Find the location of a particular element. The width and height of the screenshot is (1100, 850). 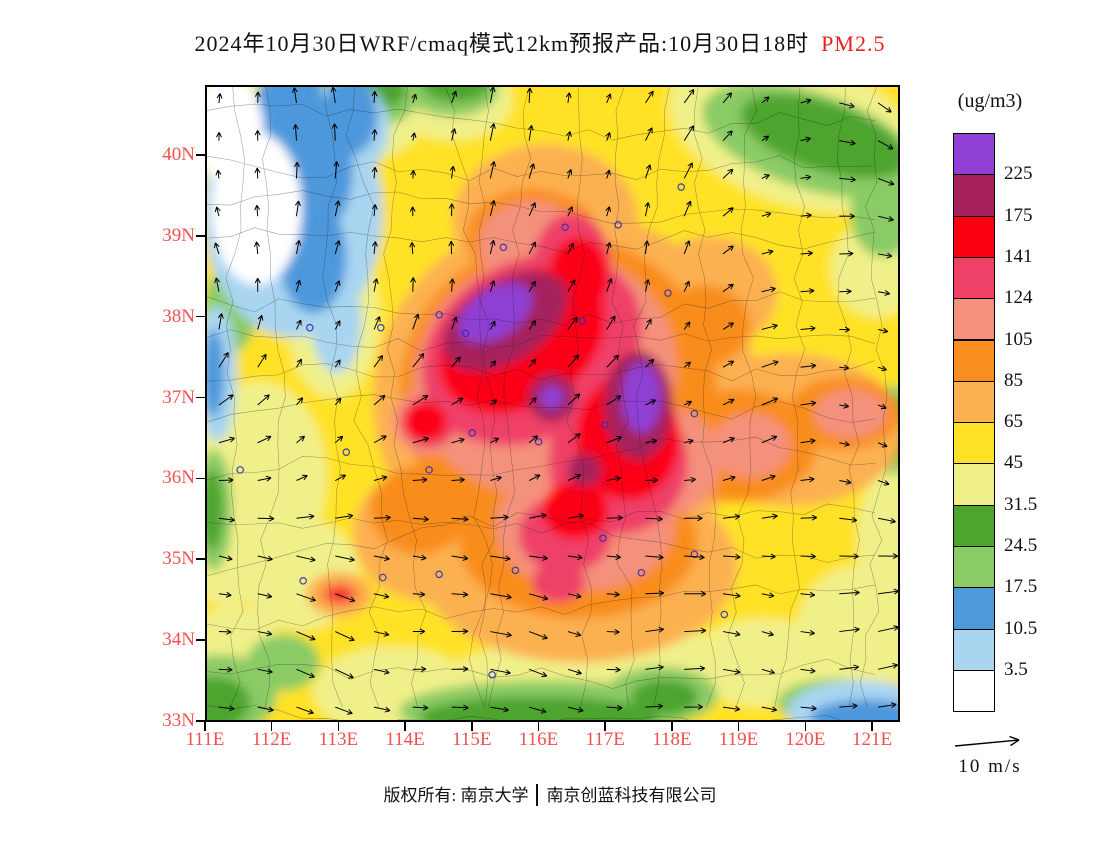

lat-tick-label: 33N is located at coordinates (178, 720).